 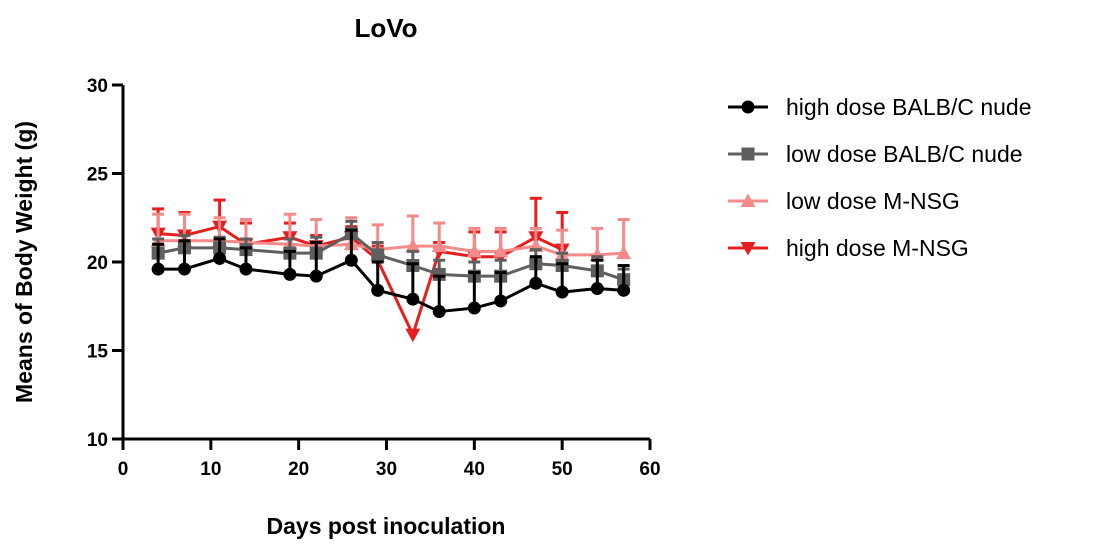 I want to click on x-axis-label: Days post inoculation, so click(x=386, y=526).